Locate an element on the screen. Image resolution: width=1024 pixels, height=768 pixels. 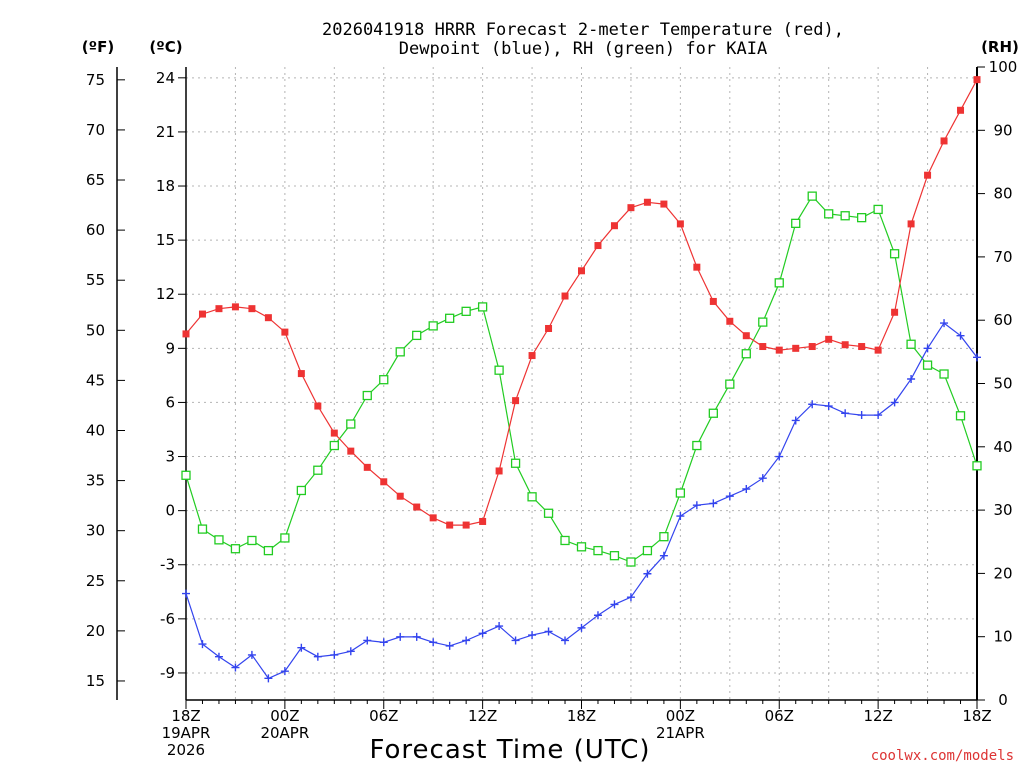
time-tick-label: 19APR is located at coordinates (186, 733).